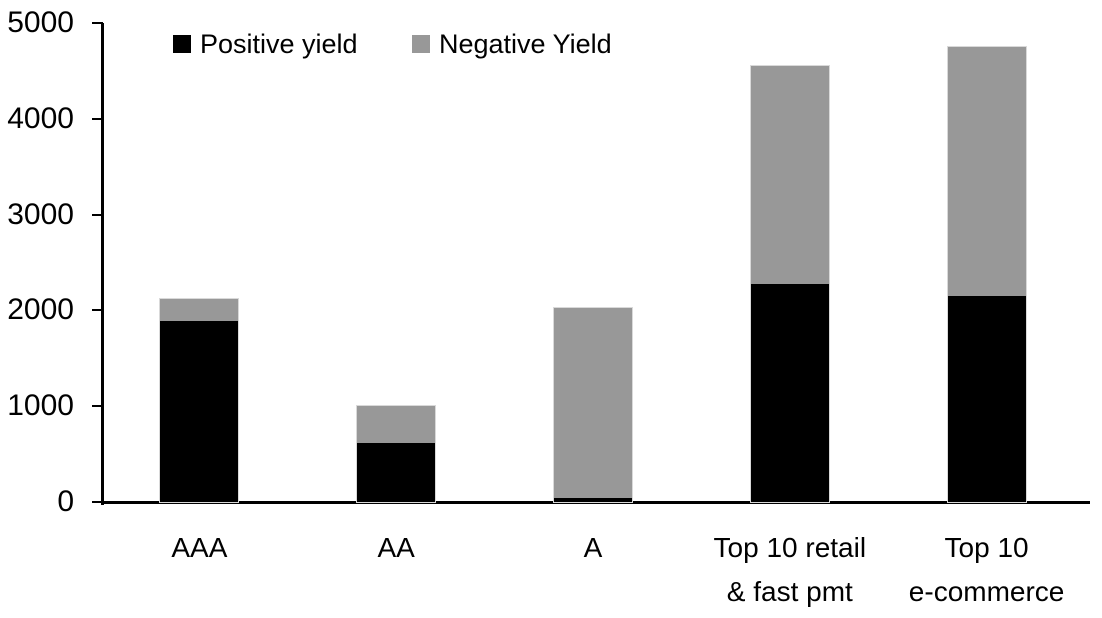 This screenshot has height=618, width=1102. Describe the element at coordinates (182, 44) in the screenshot. I see `legend-swatch-positive` at that location.